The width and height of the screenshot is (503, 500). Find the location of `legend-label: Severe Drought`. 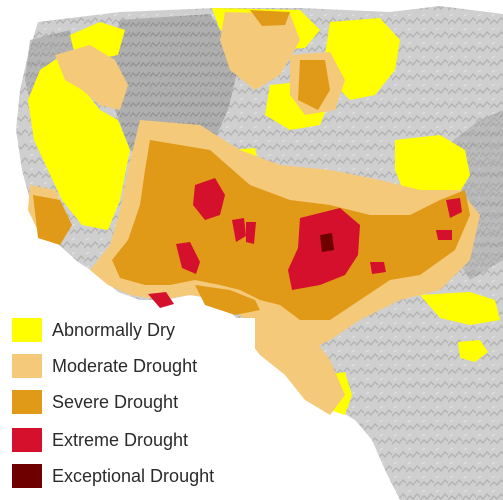

legend-label: Severe Drought is located at coordinates (115, 402).